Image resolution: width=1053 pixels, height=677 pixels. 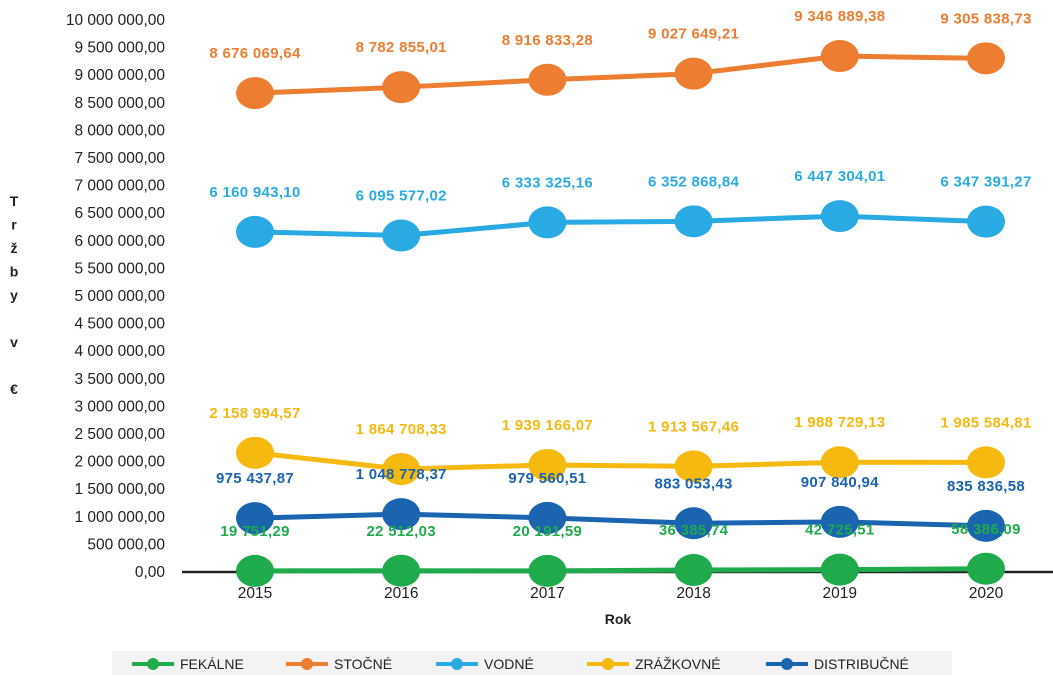 I want to click on data-label: 975 437,87, so click(x=255, y=478).